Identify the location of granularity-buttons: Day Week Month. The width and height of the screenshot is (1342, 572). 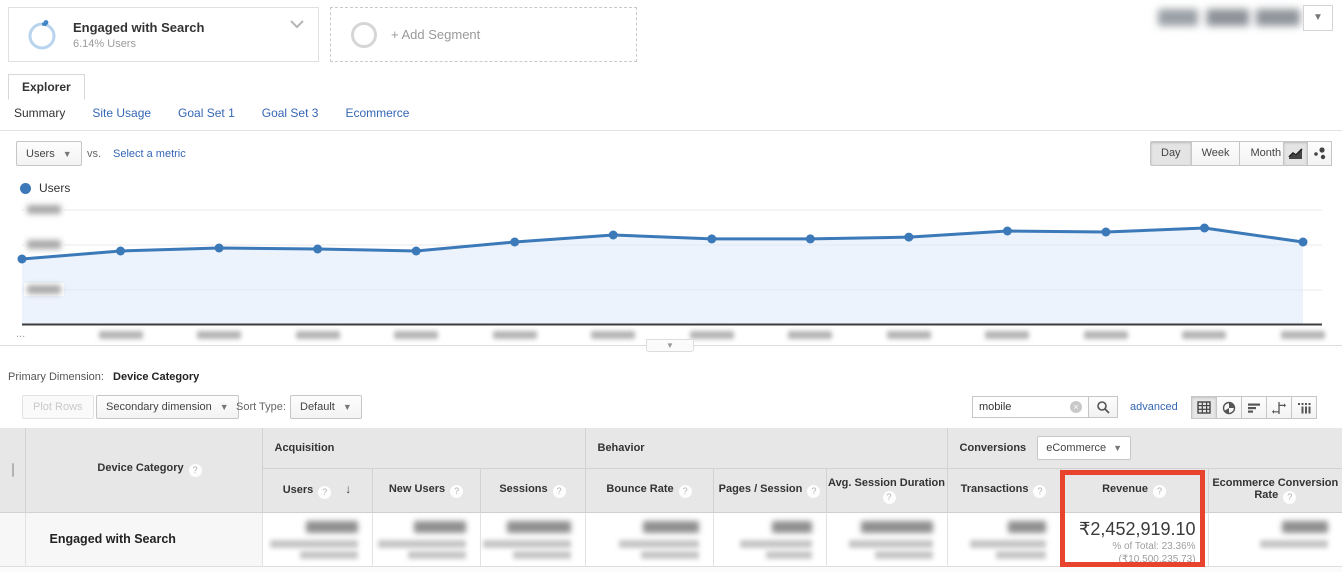
(1221, 153).